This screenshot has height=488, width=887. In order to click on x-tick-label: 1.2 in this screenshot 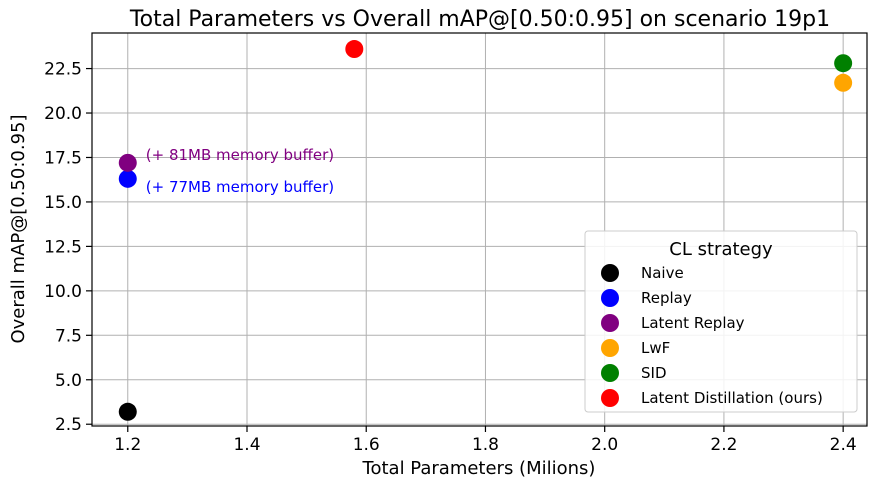, I will do `click(127, 445)`.